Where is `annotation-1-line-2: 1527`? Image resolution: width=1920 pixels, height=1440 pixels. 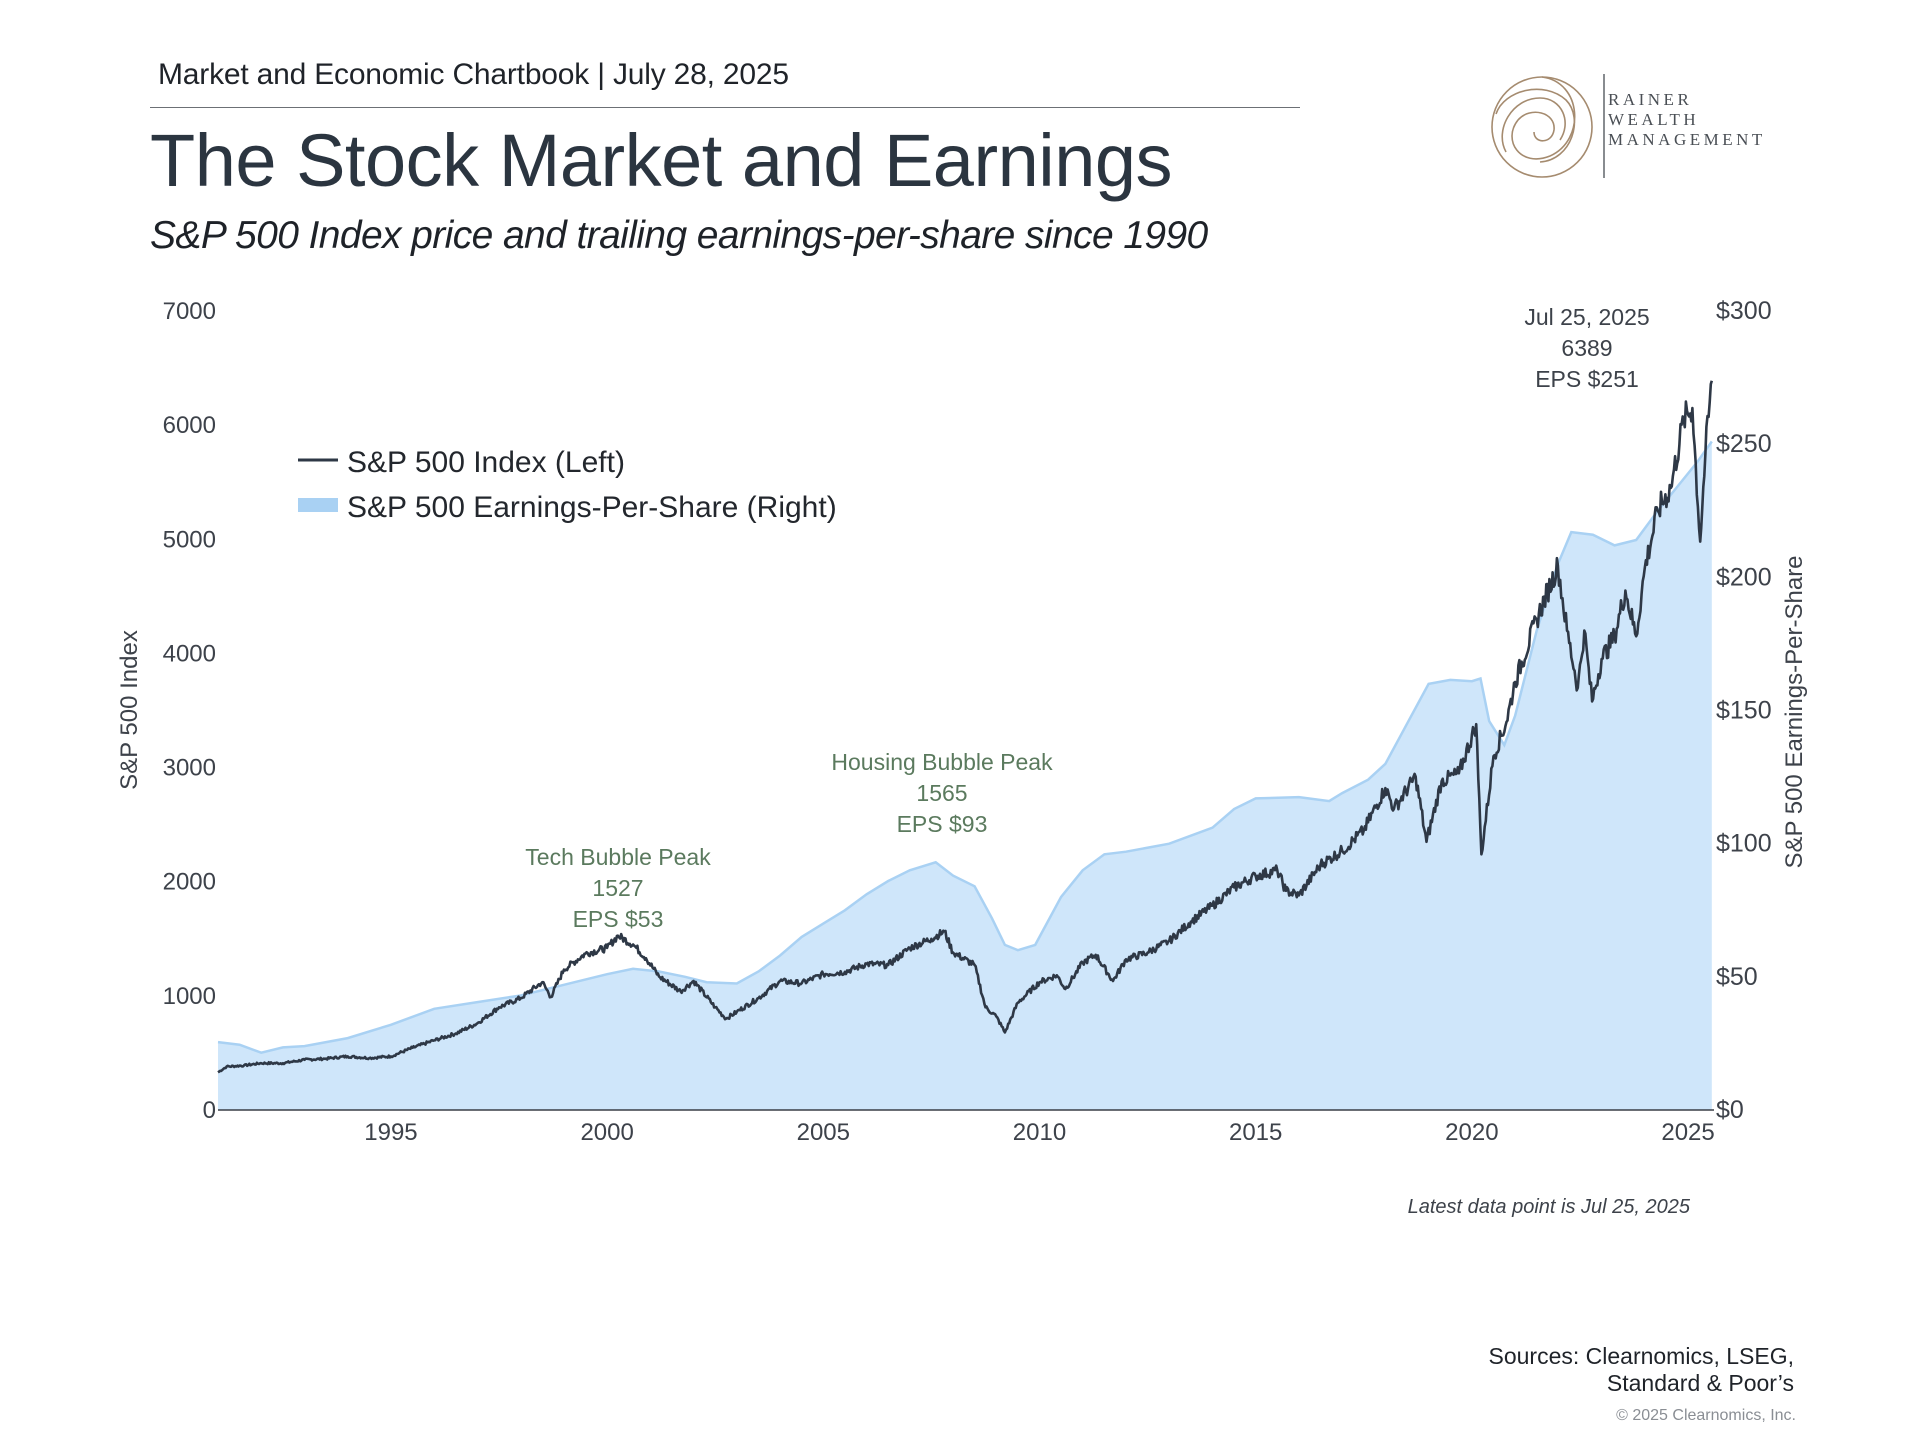 annotation-1-line-2: 1527 is located at coordinates (617, 888).